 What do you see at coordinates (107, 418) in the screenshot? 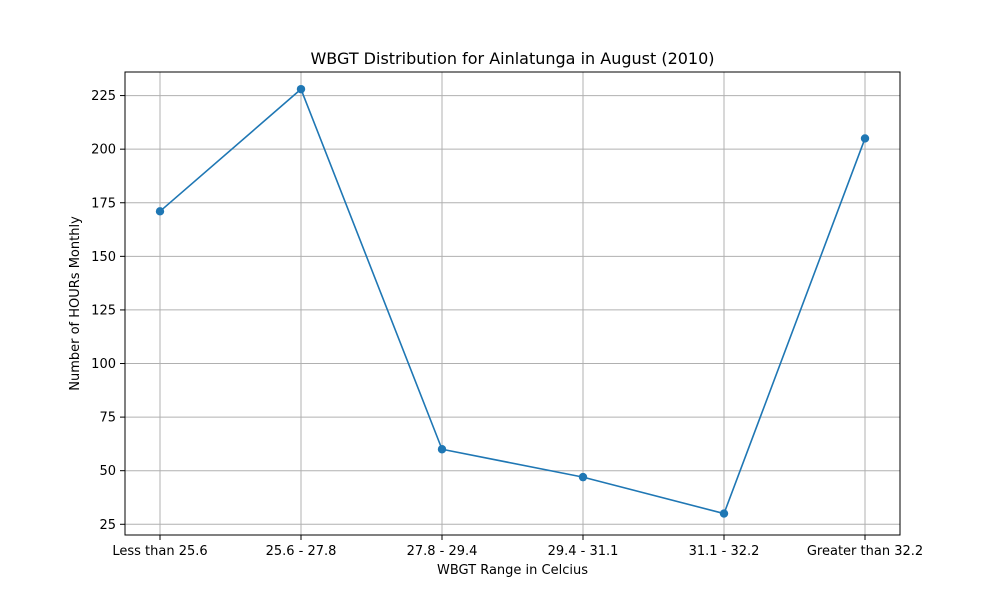
I see `y-tick-label: 75` at bounding box center [107, 418].